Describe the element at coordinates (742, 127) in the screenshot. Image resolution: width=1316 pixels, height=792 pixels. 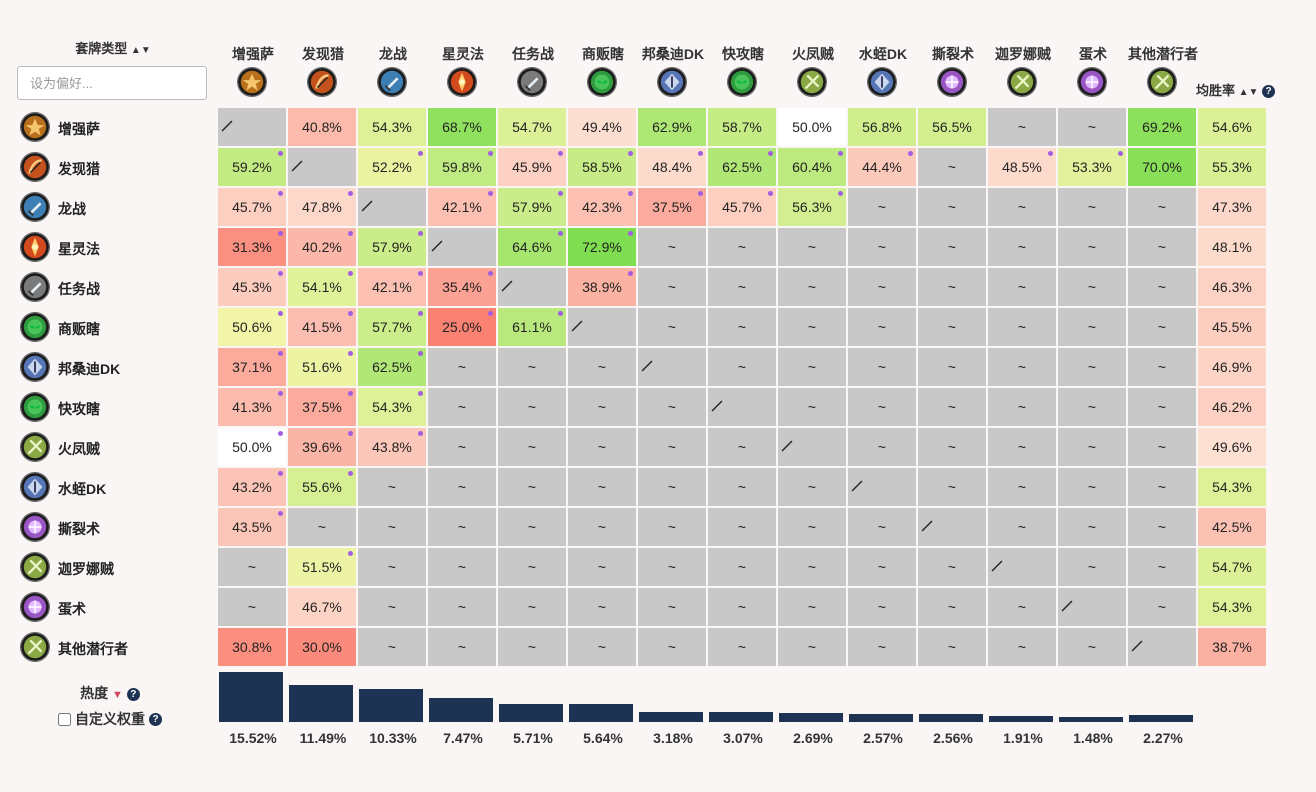
I see `matchup-cell: 58.7%` at that location.